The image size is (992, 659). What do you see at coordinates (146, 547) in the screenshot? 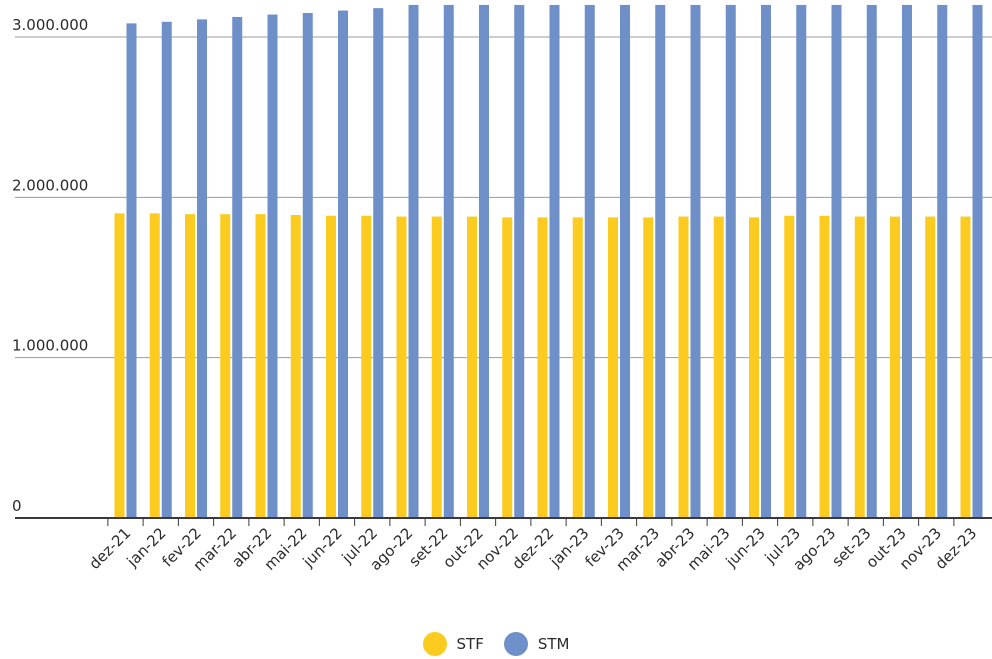
I see `x-tick-label: jan-22` at bounding box center [146, 547].